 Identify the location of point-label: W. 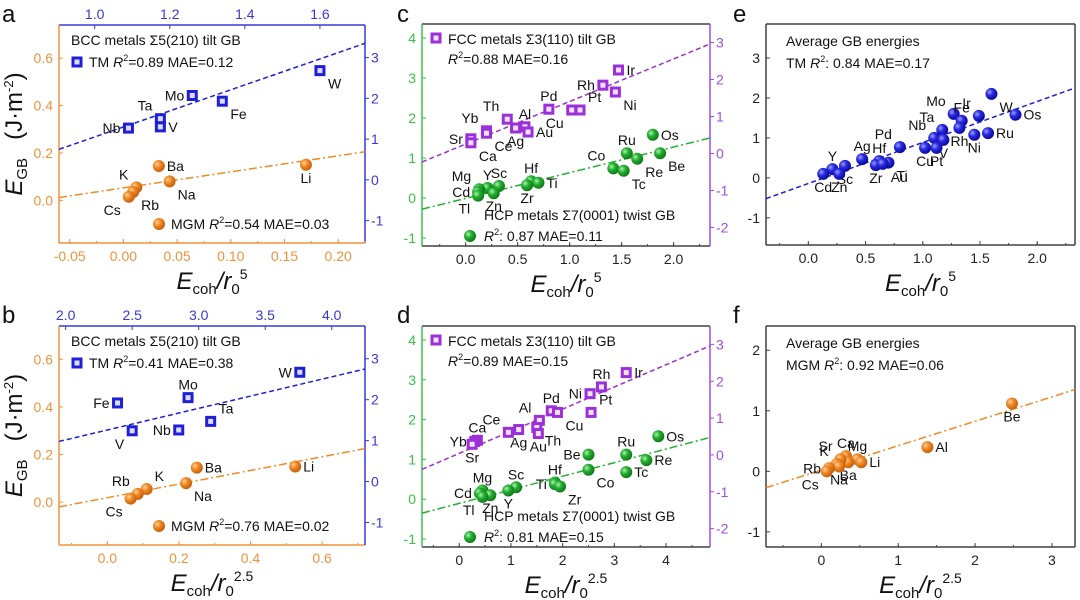
(1006, 107).